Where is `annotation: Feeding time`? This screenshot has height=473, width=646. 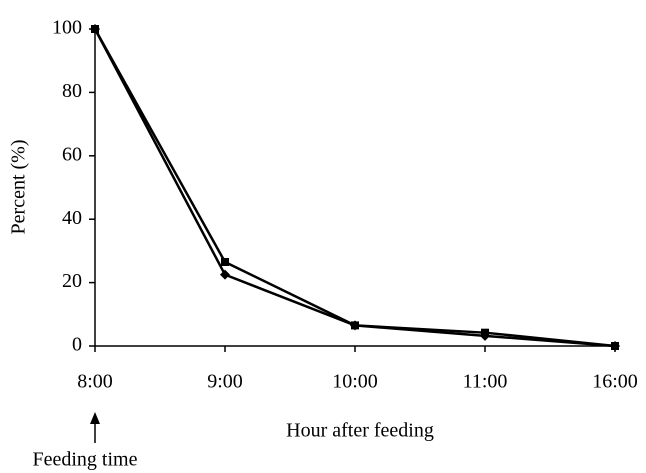
annotation: Feeding time is located at coordinates (85, 460).